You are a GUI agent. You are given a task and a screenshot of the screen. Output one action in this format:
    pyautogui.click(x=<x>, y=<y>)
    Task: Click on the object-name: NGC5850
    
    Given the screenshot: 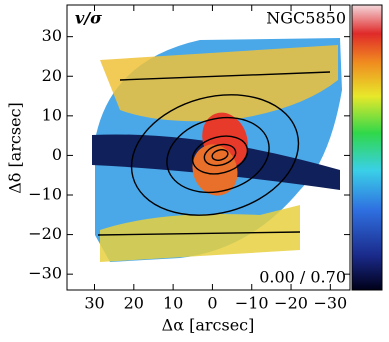 What is the action you would take?
    pyautogui.click(x=306, y=18)
    